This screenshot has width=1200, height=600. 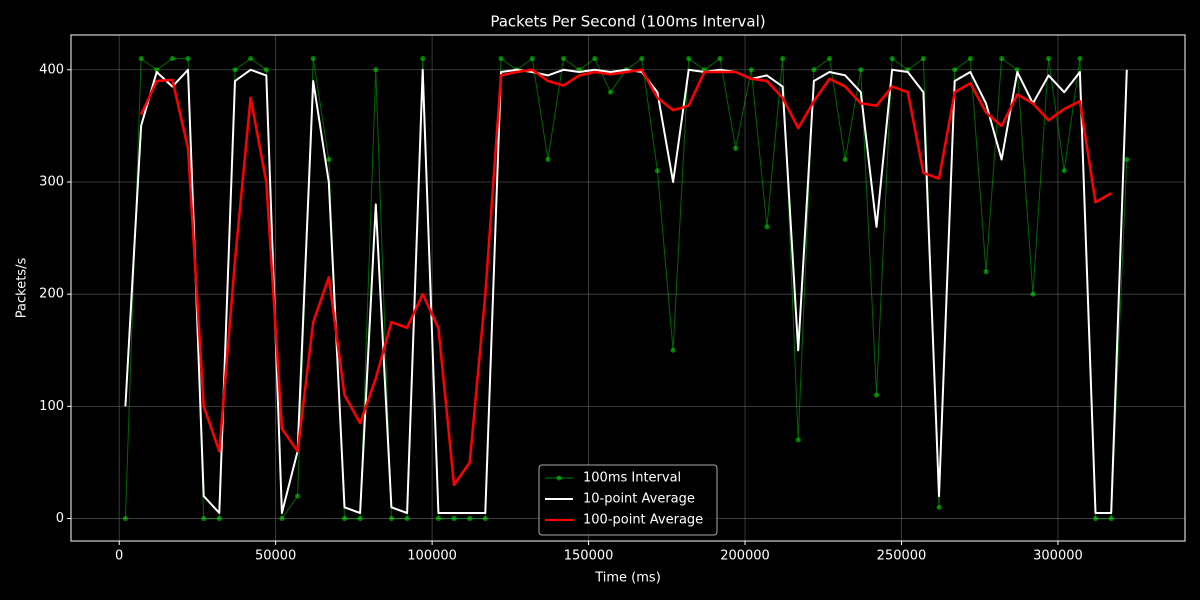 What do you see at coordinates (589, 556) in the screenshot?
I see `x-tick-label: 150000` at bounding box center [589, 556].